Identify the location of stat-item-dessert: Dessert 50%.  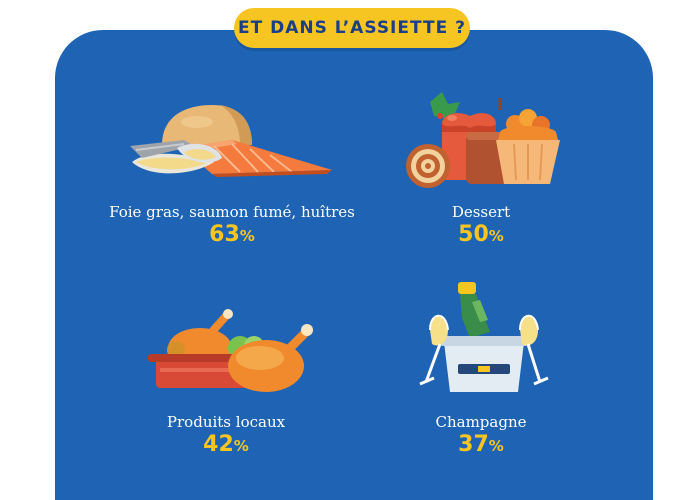
(481, 226).